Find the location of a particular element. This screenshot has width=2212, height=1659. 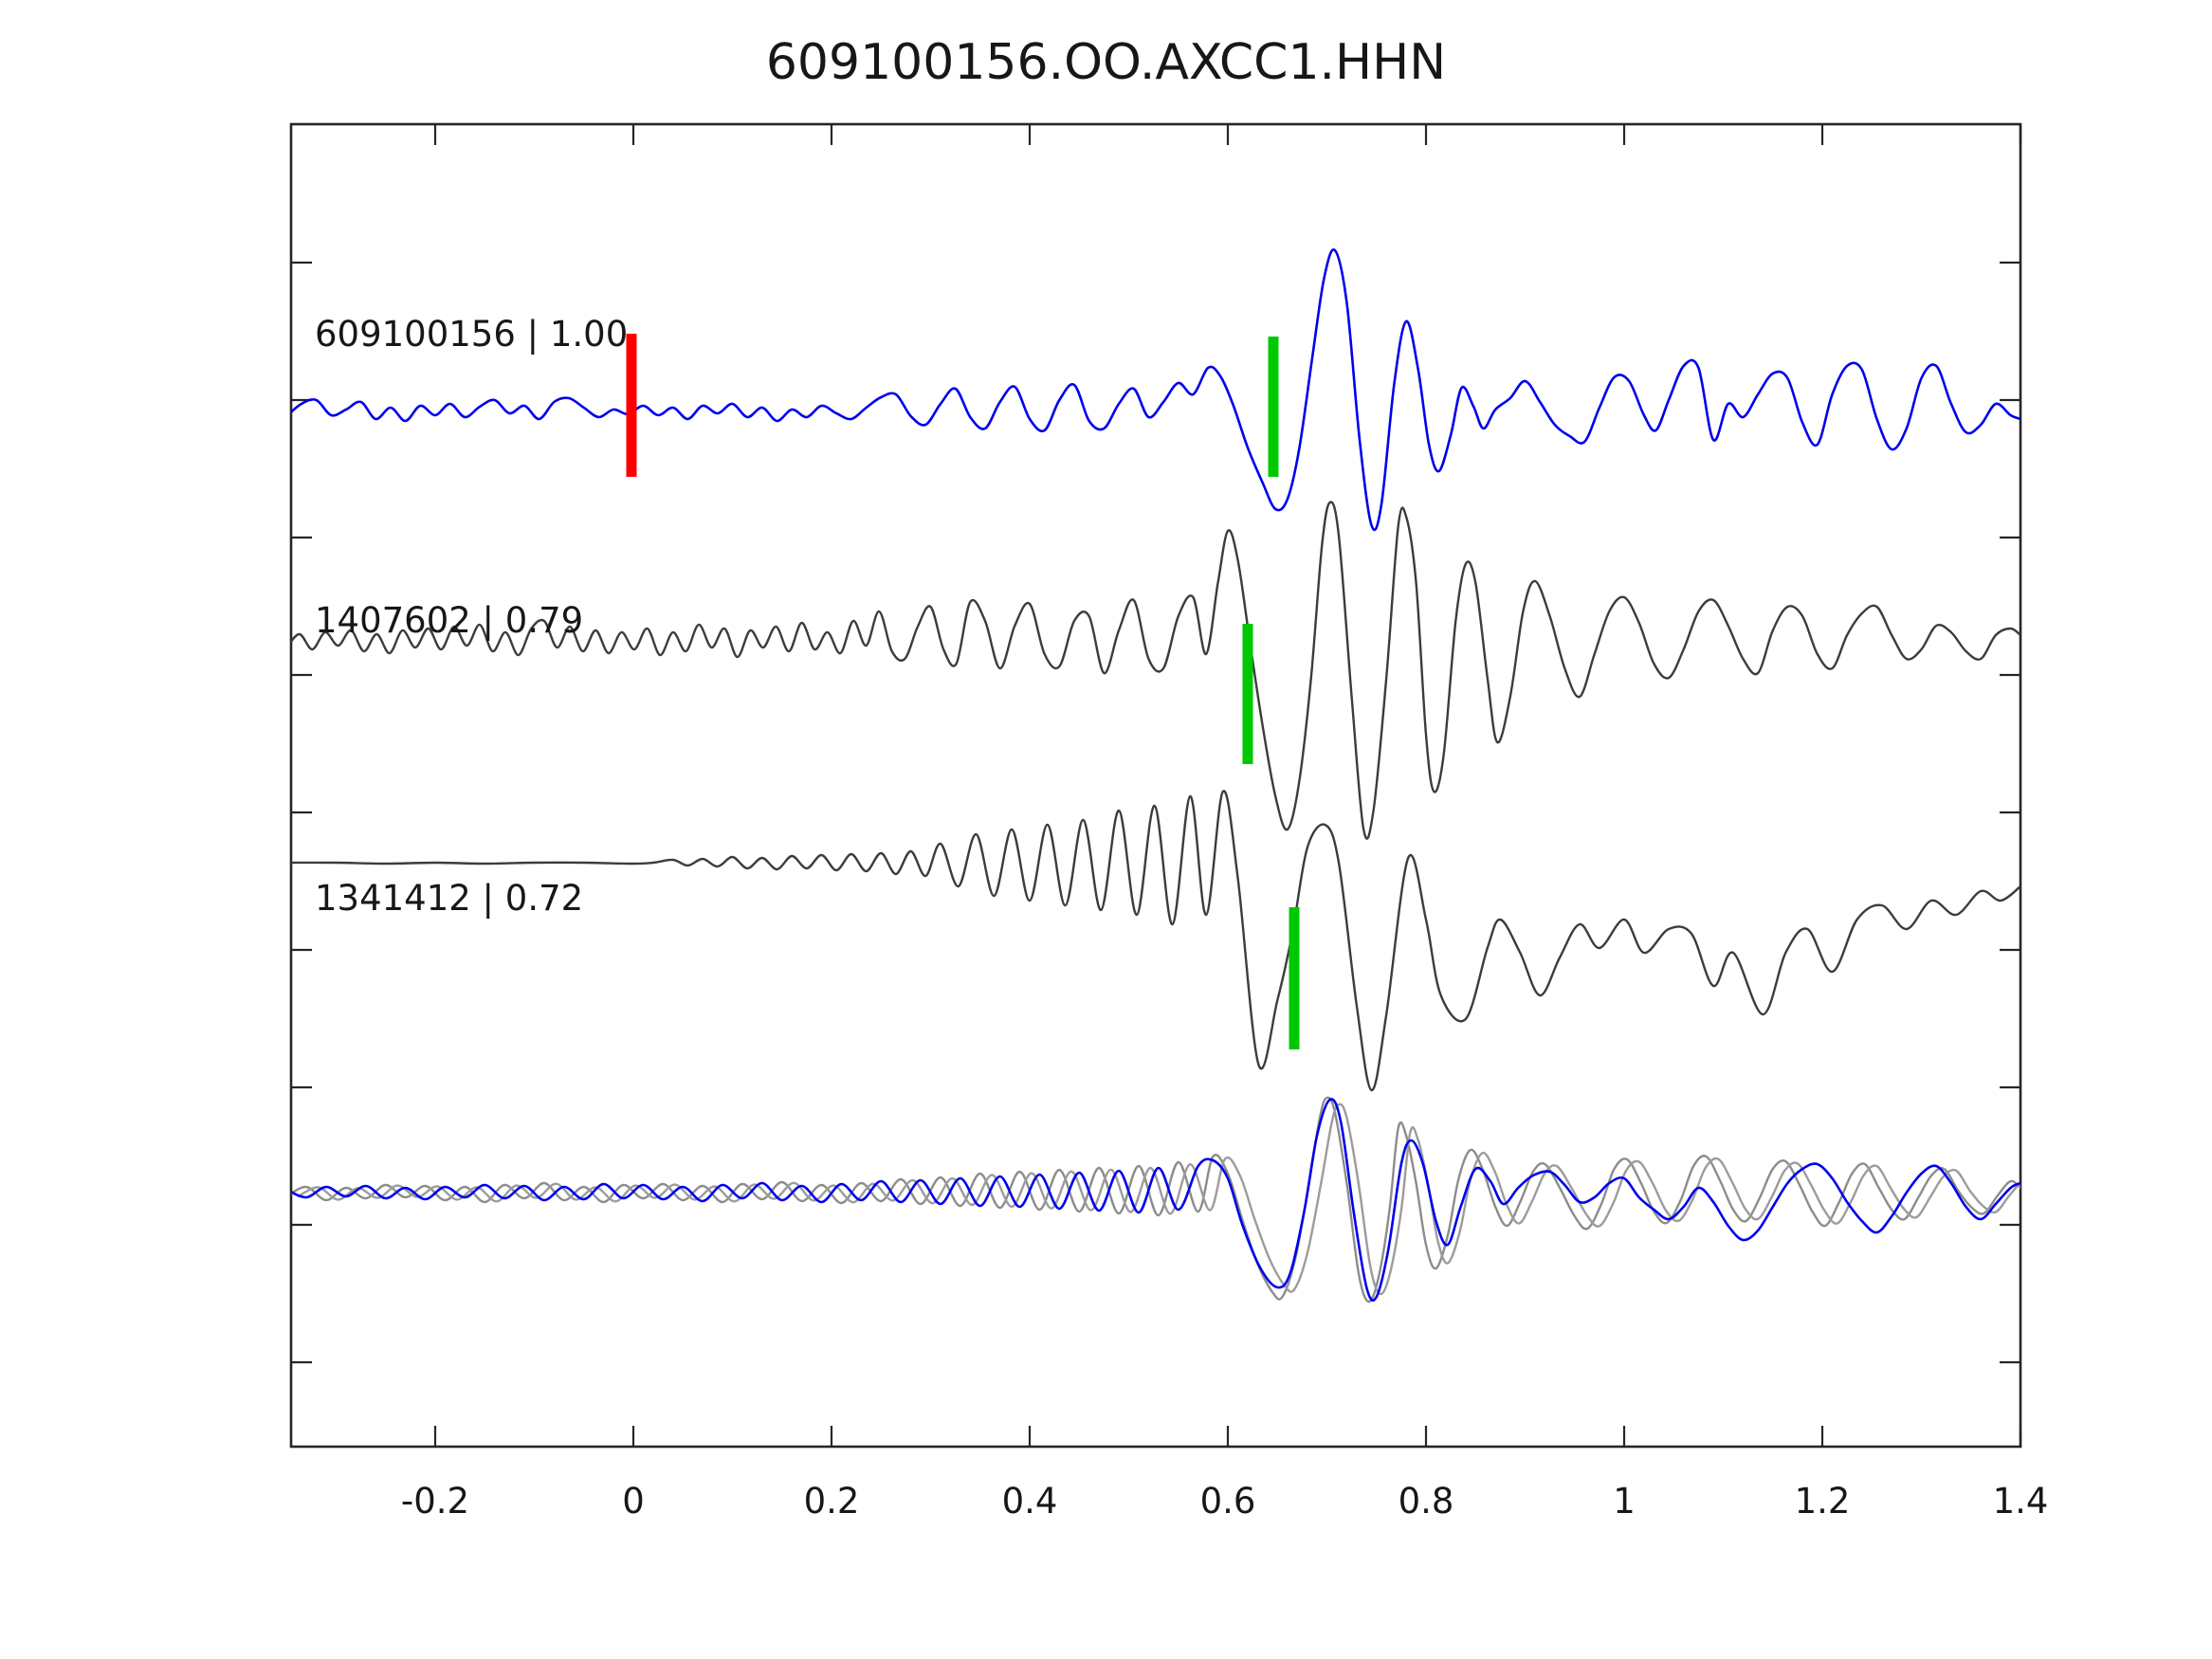

x-tick-label: 1.2 is located at coordinates (1823, 1501).